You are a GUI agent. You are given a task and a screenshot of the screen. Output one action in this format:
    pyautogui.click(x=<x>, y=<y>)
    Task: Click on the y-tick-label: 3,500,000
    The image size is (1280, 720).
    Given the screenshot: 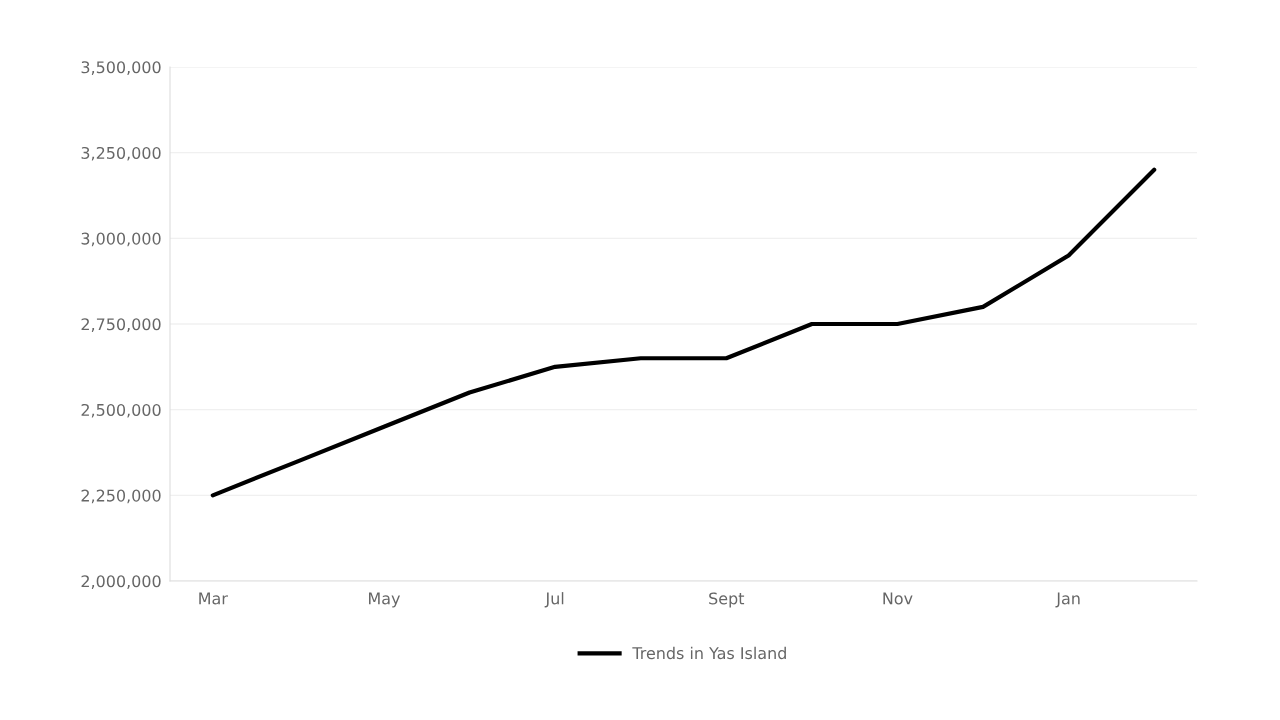 What is the action you would take?
    pyautogui.click(x=121, y=68)
    